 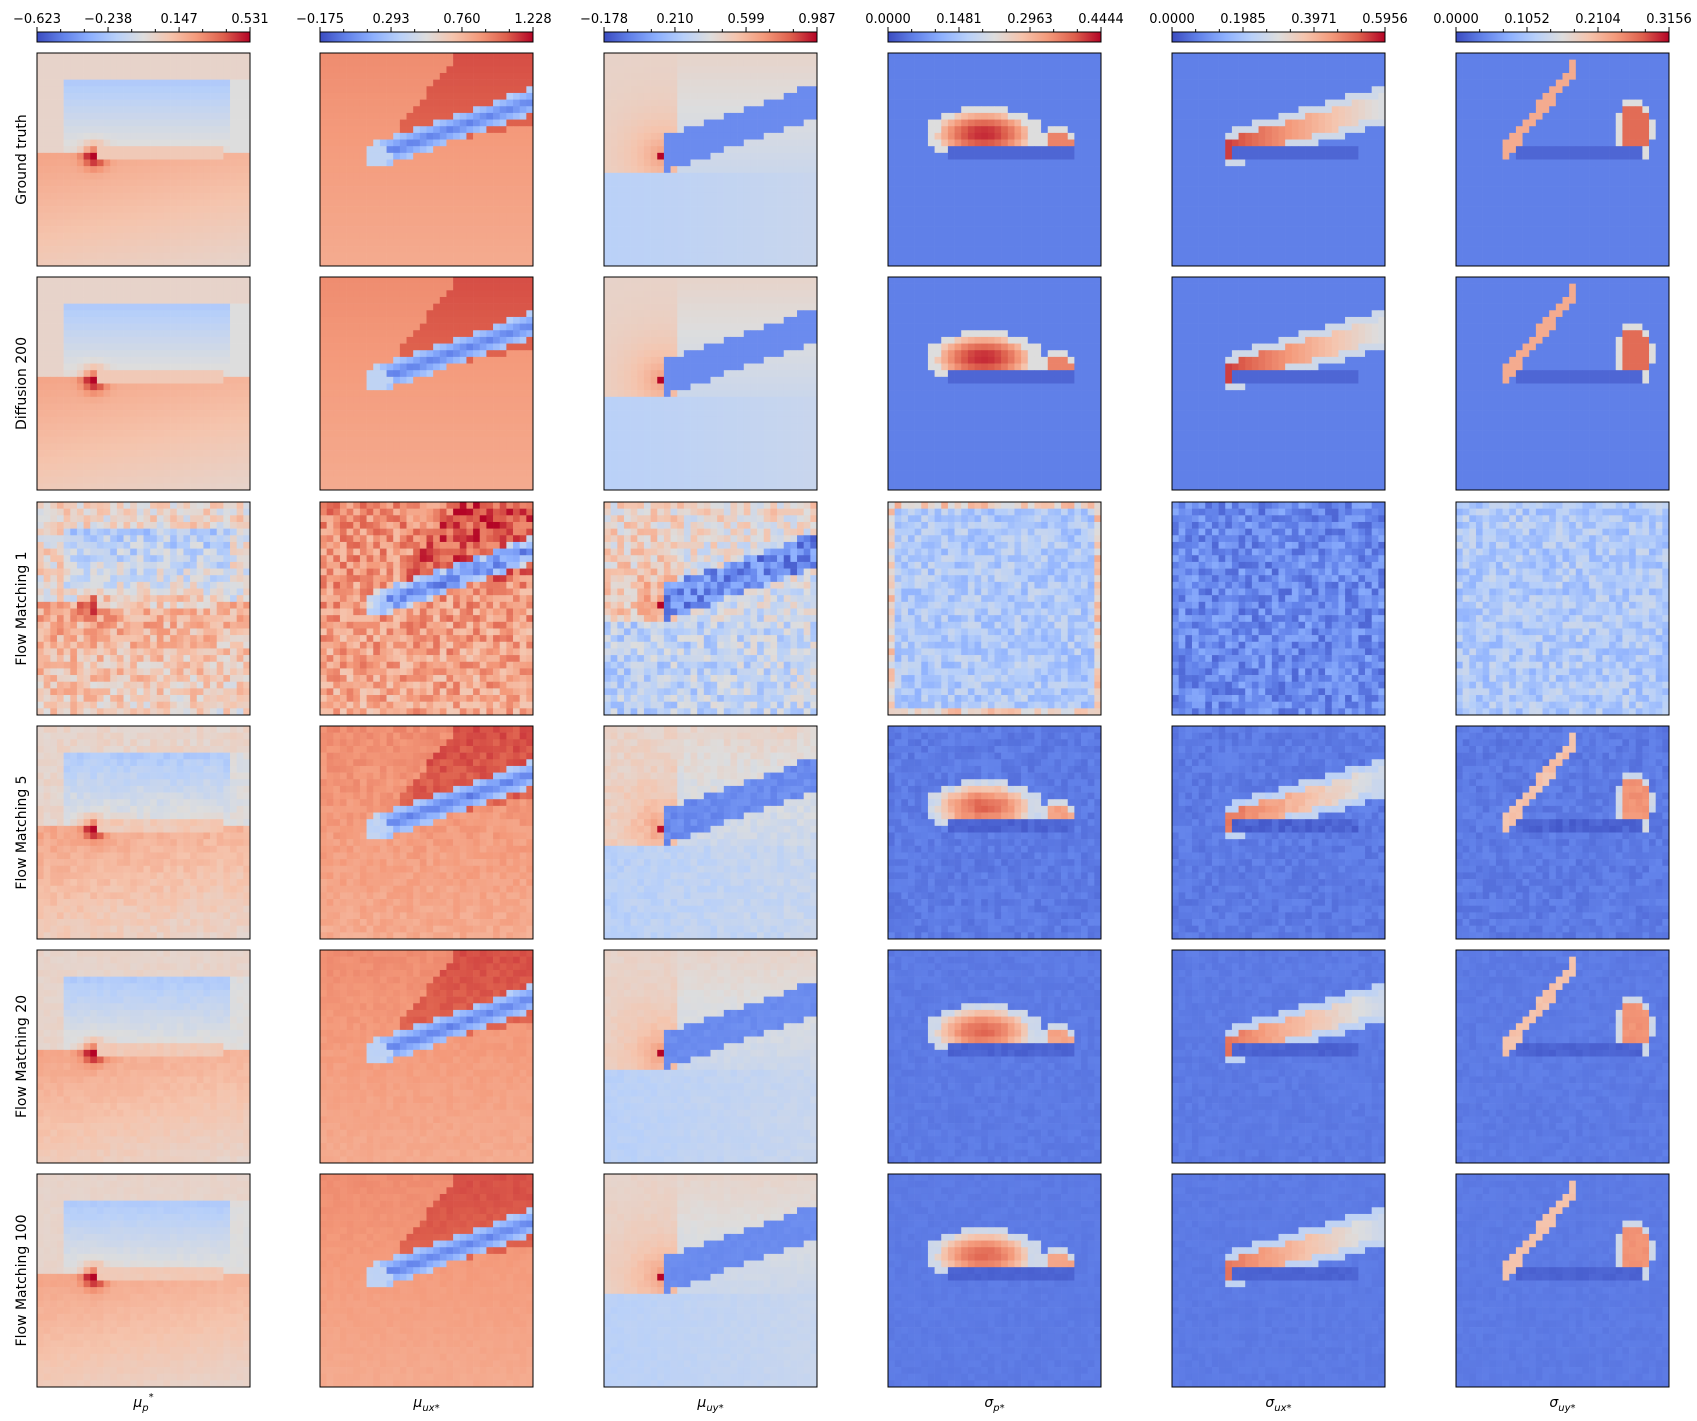 What do you see at coordinates (424, 27) in the screenshot?
I see `colorbar-mean_ux: −0.175 0.293 0.760 1.228` at bounding box center [424, 27].